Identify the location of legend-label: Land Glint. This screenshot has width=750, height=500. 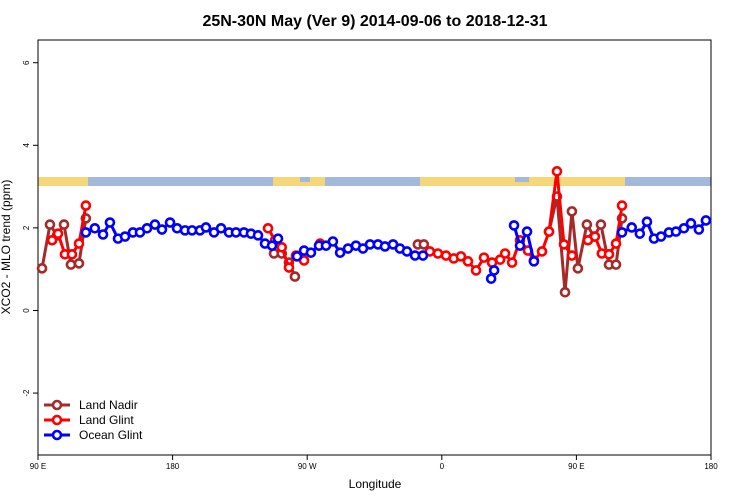
(106, 420).